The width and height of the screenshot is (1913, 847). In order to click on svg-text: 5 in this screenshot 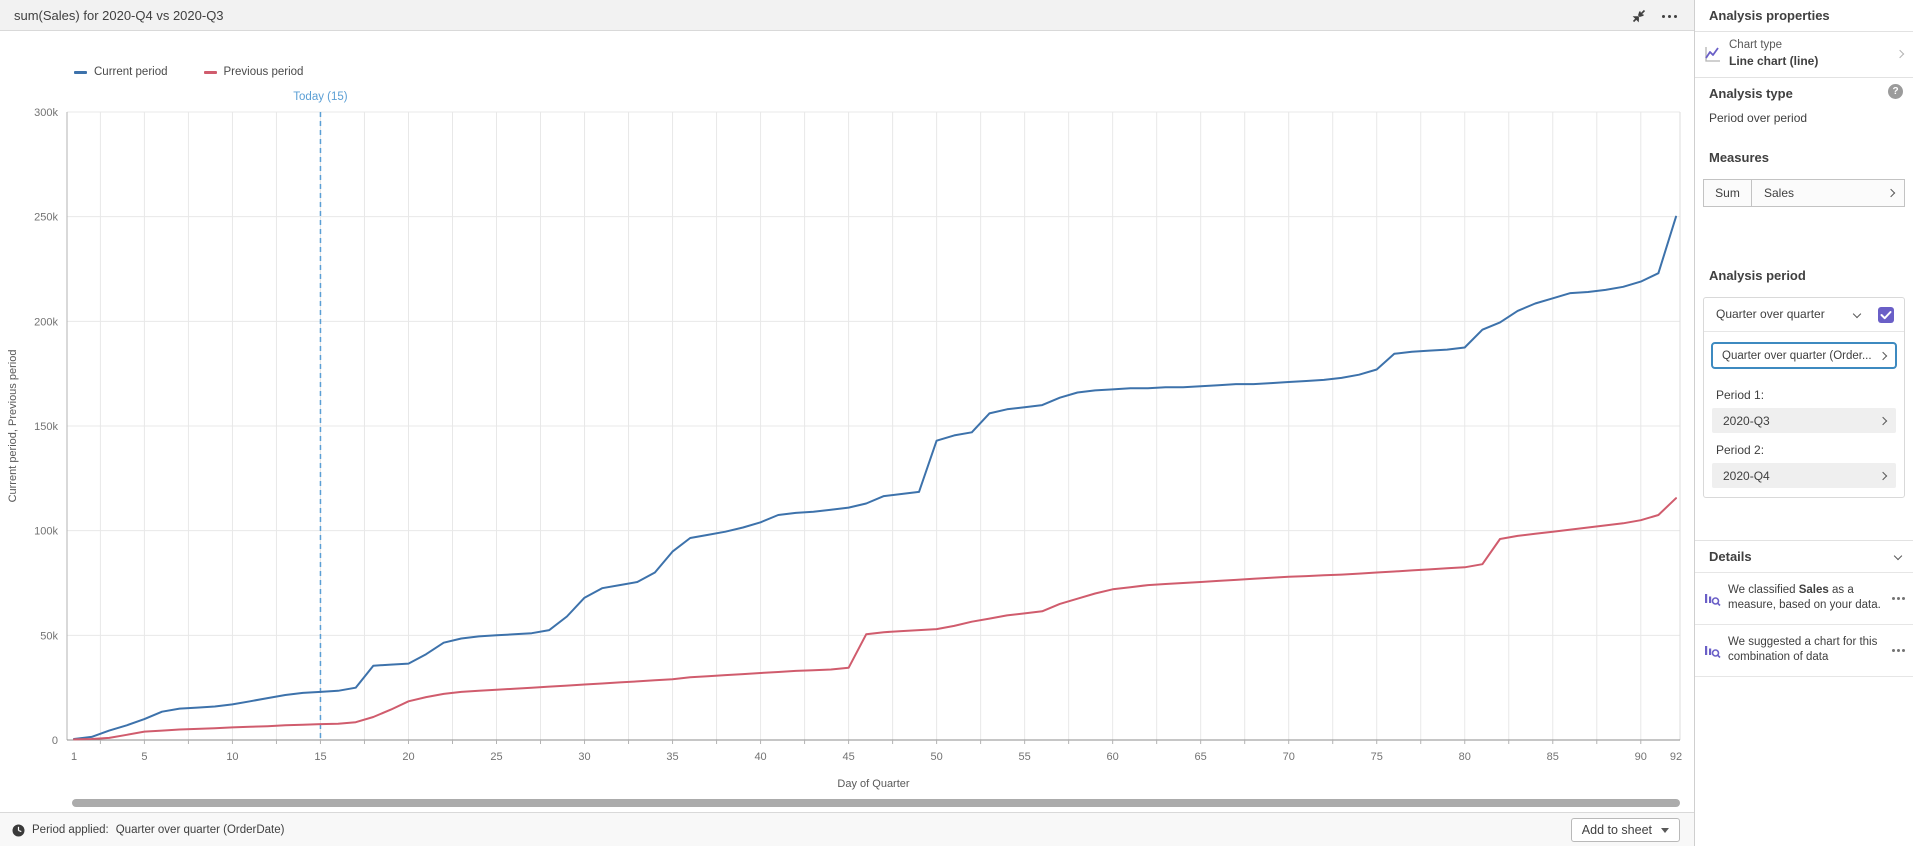, I will do `click(144, 757)`.